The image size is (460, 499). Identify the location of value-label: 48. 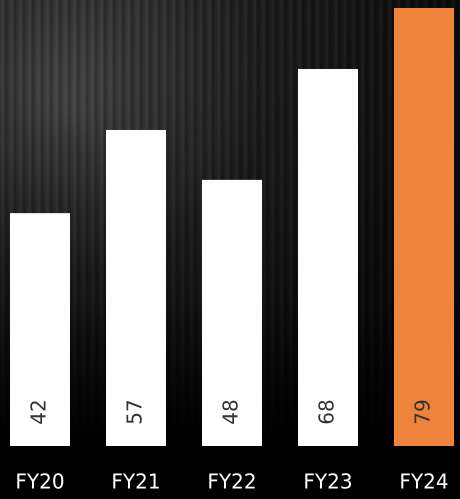
(231, 411).